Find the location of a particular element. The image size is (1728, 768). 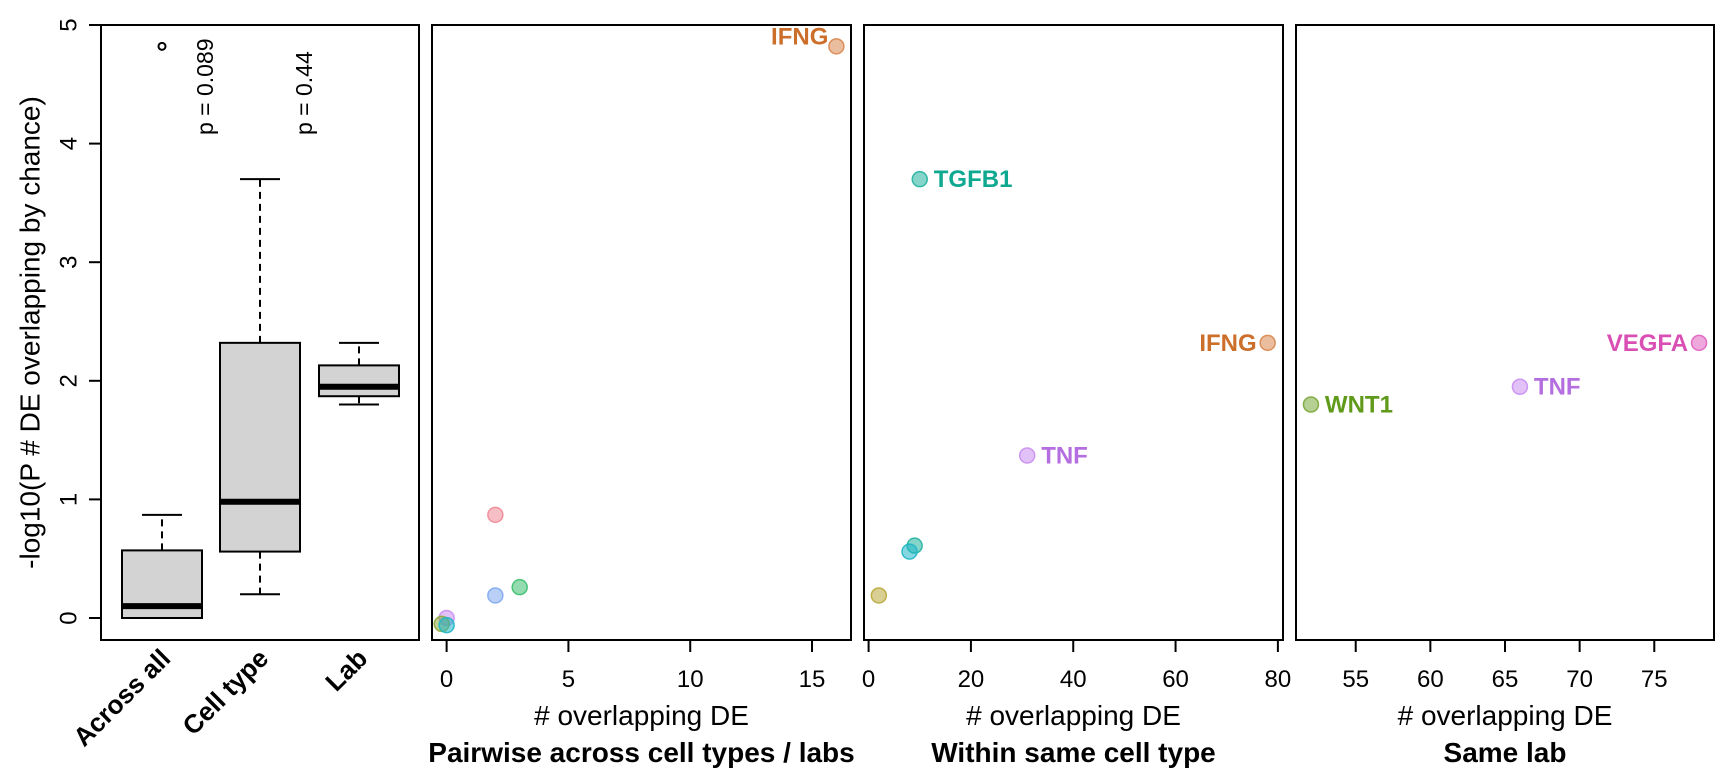

x-tick-label: 20 is located at coordinates (971, 679).